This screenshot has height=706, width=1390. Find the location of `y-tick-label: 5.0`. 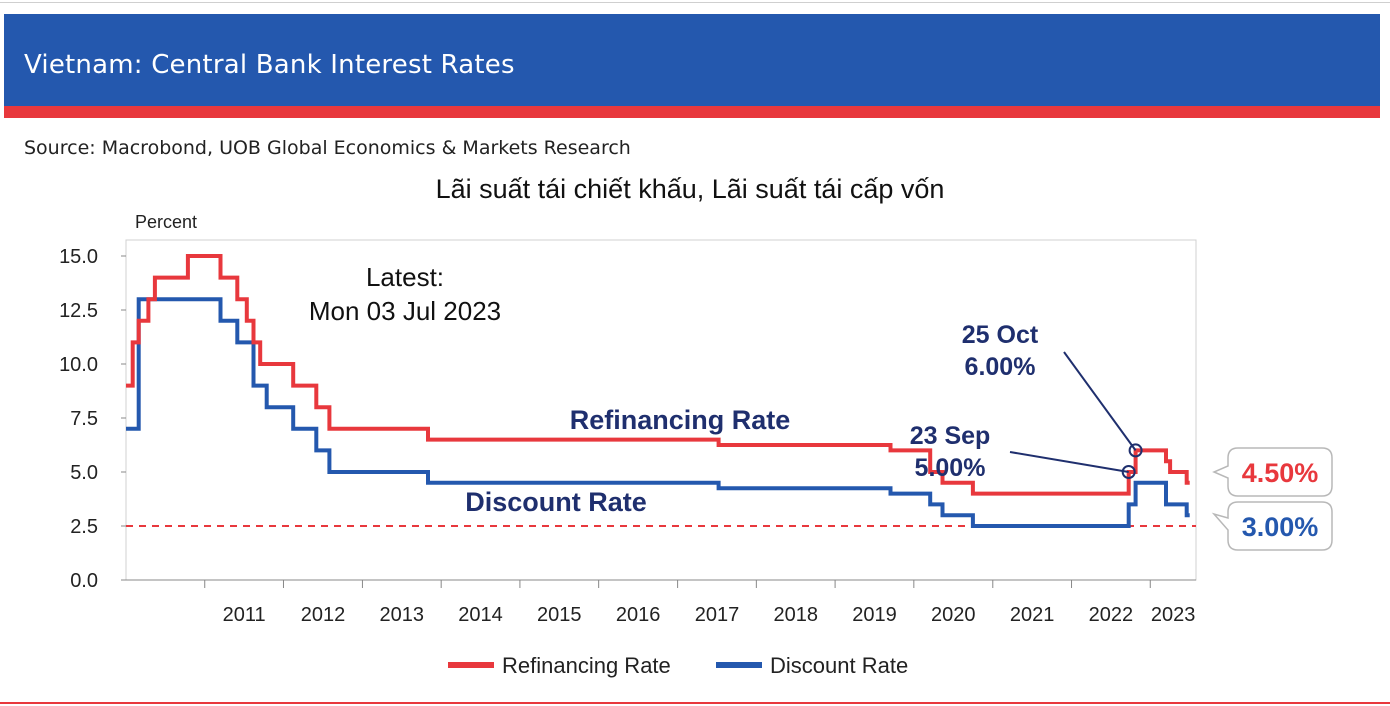

y-tick-label: 5.0 is located at coordinates (84, 473).